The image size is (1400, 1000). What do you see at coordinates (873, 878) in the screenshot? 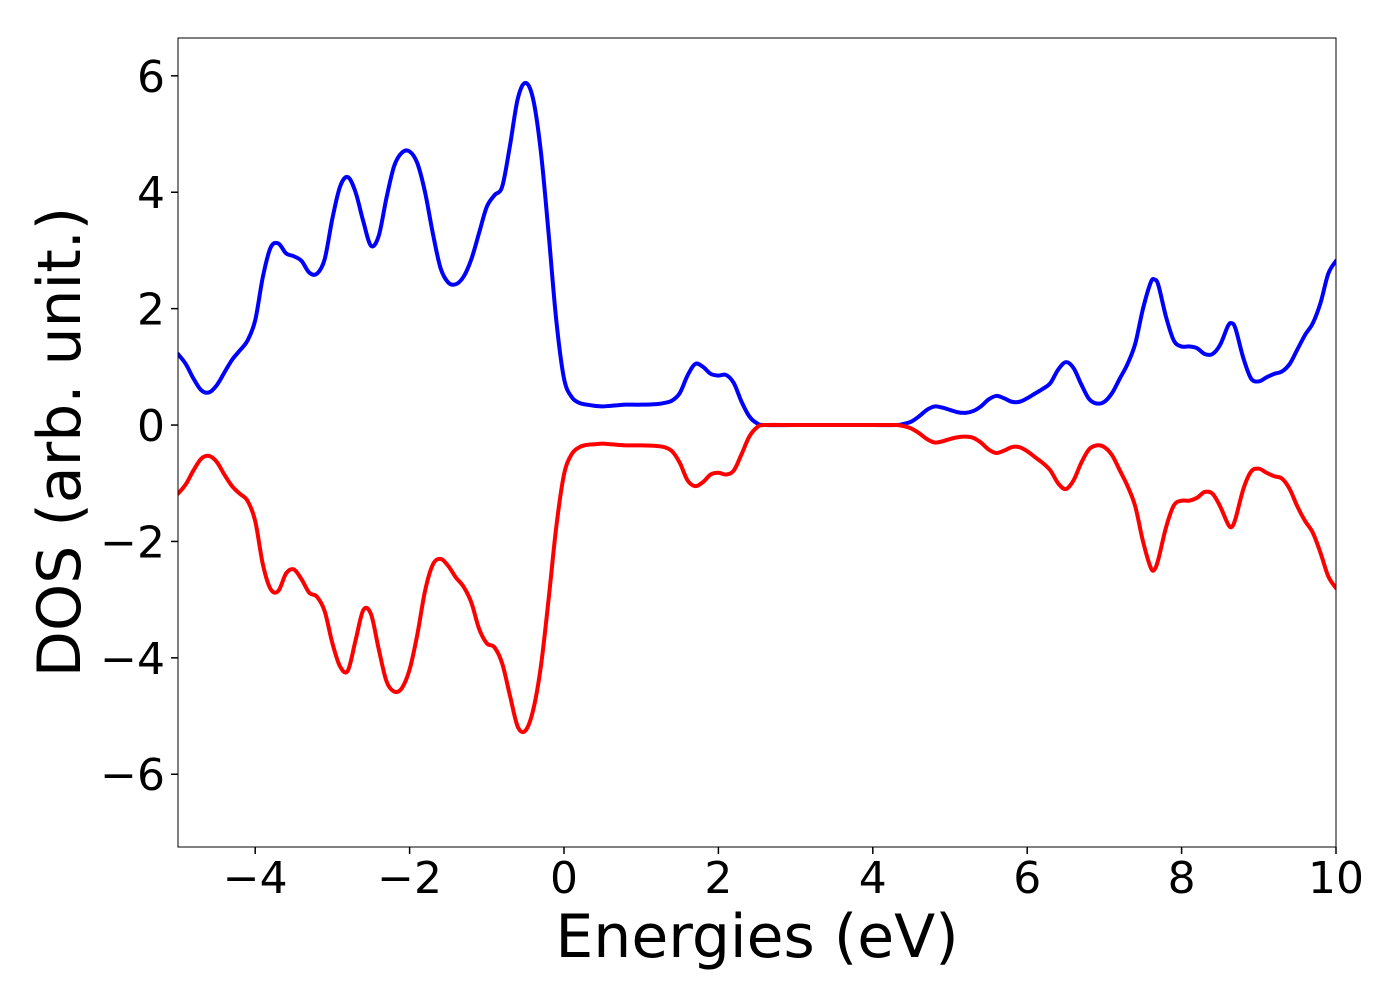
I see `x-tick-label: 4` at bounding box center [873, 878].